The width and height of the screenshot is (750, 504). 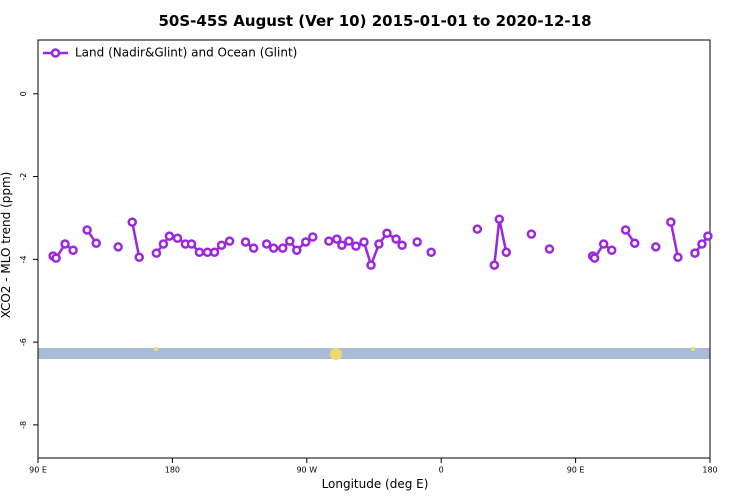 I want to click on y-axis-label: XCO2 - MLO trend (ppm), so click(x=6, y=245).